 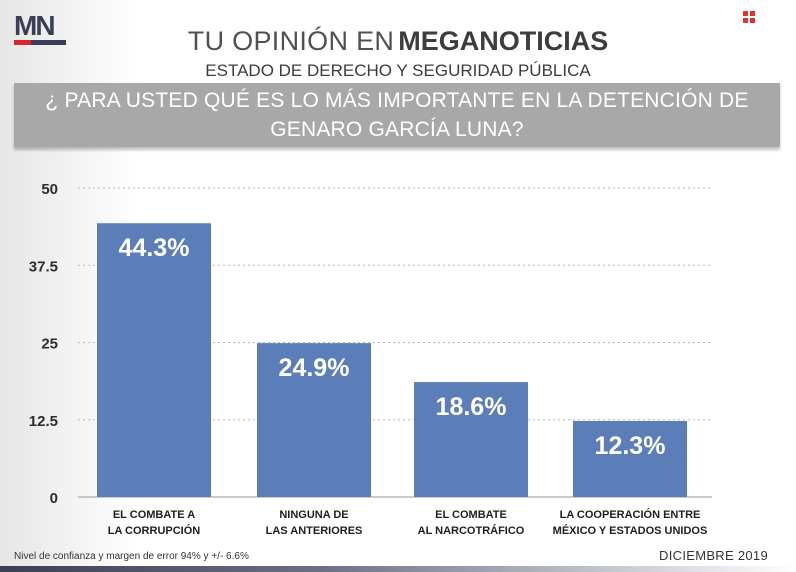 I want to click on bar-value-label: 24.9%, so click(x=314, y=368).